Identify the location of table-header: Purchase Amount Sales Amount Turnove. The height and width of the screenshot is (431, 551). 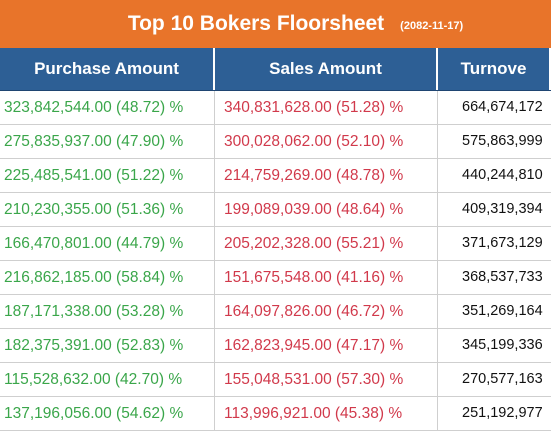
(275, 69).